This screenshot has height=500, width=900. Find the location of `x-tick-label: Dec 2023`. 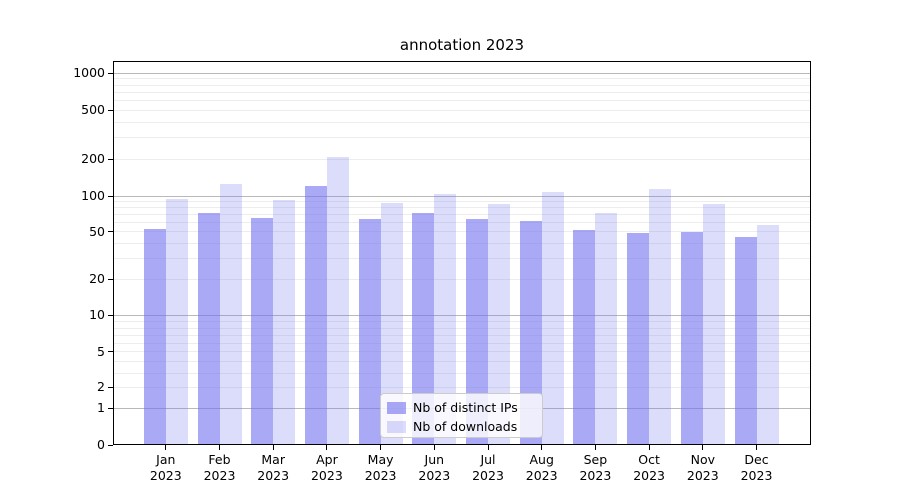

x-tick-label: Dec 2023 is located at coordinates (756, 467).